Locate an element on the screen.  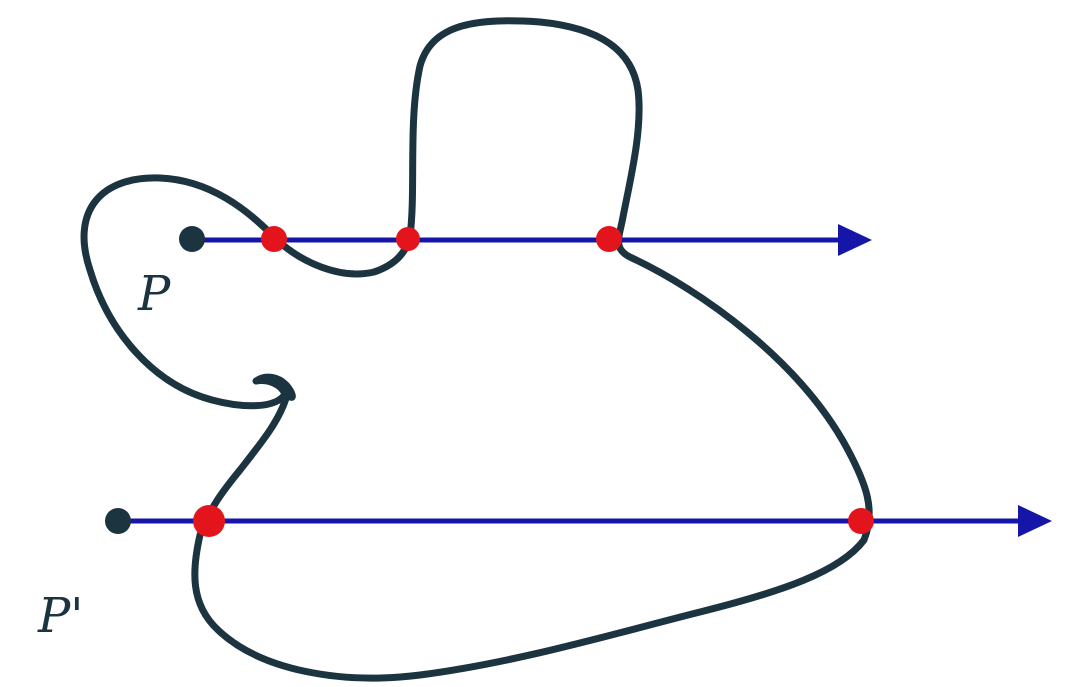
point-p is located at coordinates (192, 239).